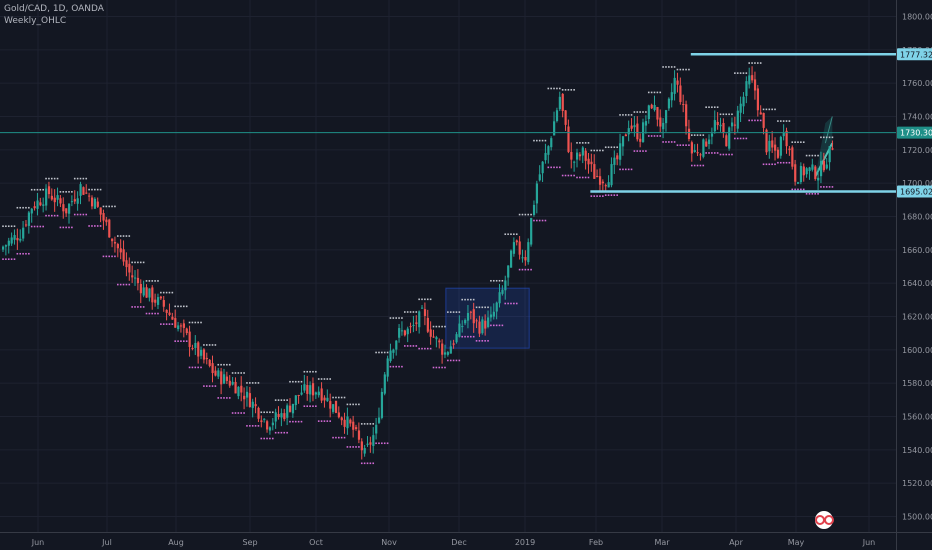  I want to click on x-tick-label: Jul, so click(106, 542).